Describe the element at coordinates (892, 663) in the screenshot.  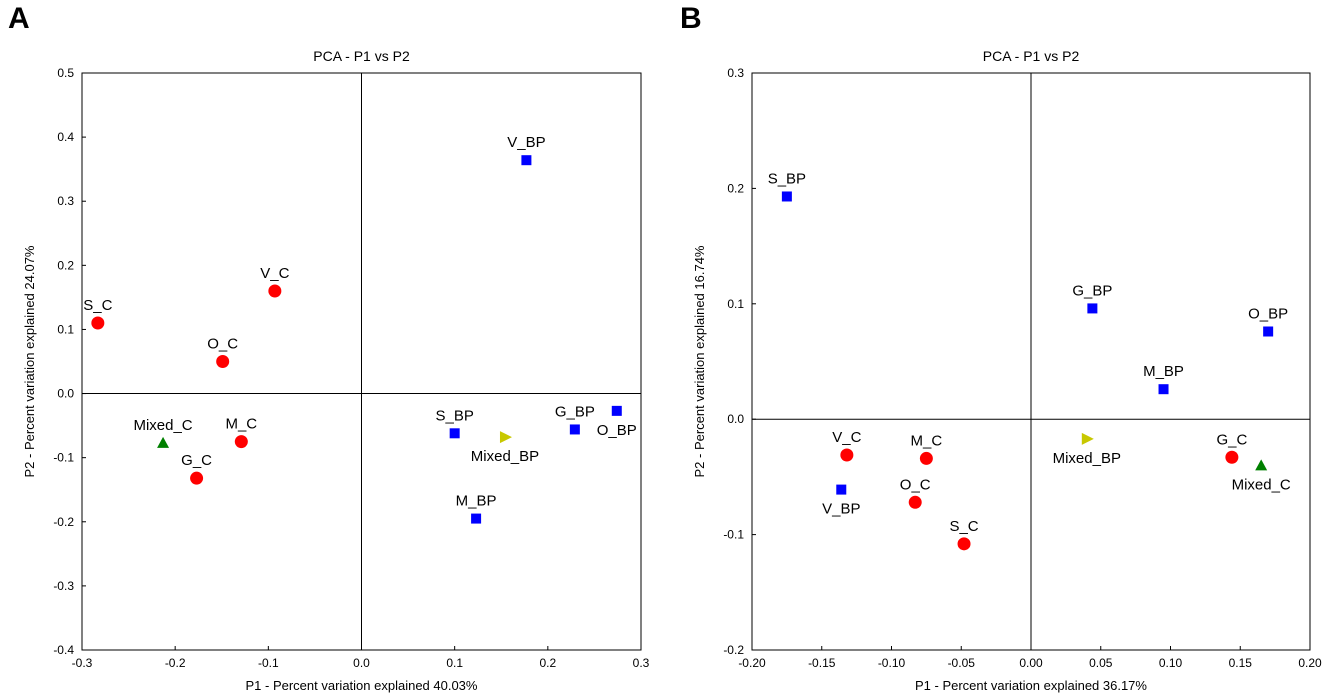
I see `x-tick-label: -0.10` at that location.